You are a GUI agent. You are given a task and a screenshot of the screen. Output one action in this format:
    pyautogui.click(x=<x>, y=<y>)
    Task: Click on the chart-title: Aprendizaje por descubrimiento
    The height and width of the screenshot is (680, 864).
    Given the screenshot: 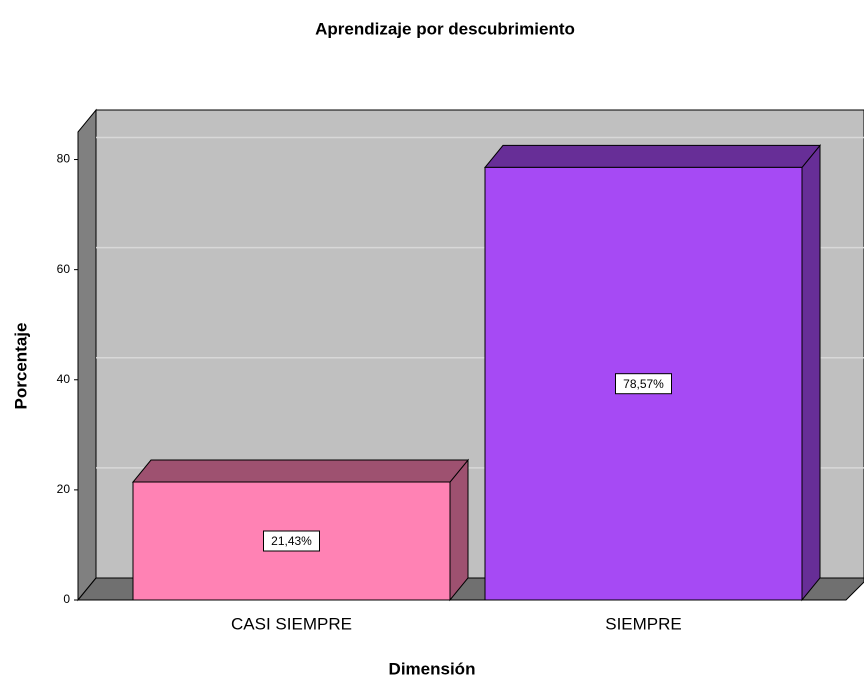 What is the action you would take?
    pyautogui.click(x=445, y=28)
    